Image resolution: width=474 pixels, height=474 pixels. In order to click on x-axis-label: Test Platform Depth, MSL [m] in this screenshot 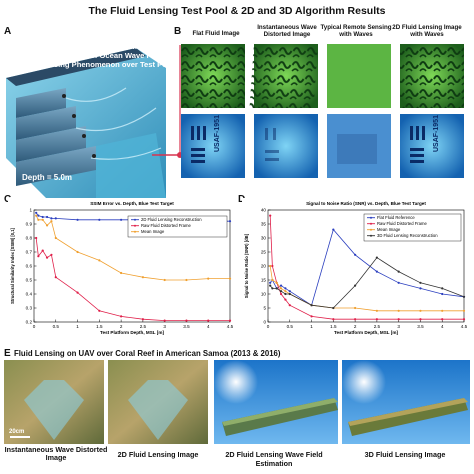, I will do `click(366, 332)`.